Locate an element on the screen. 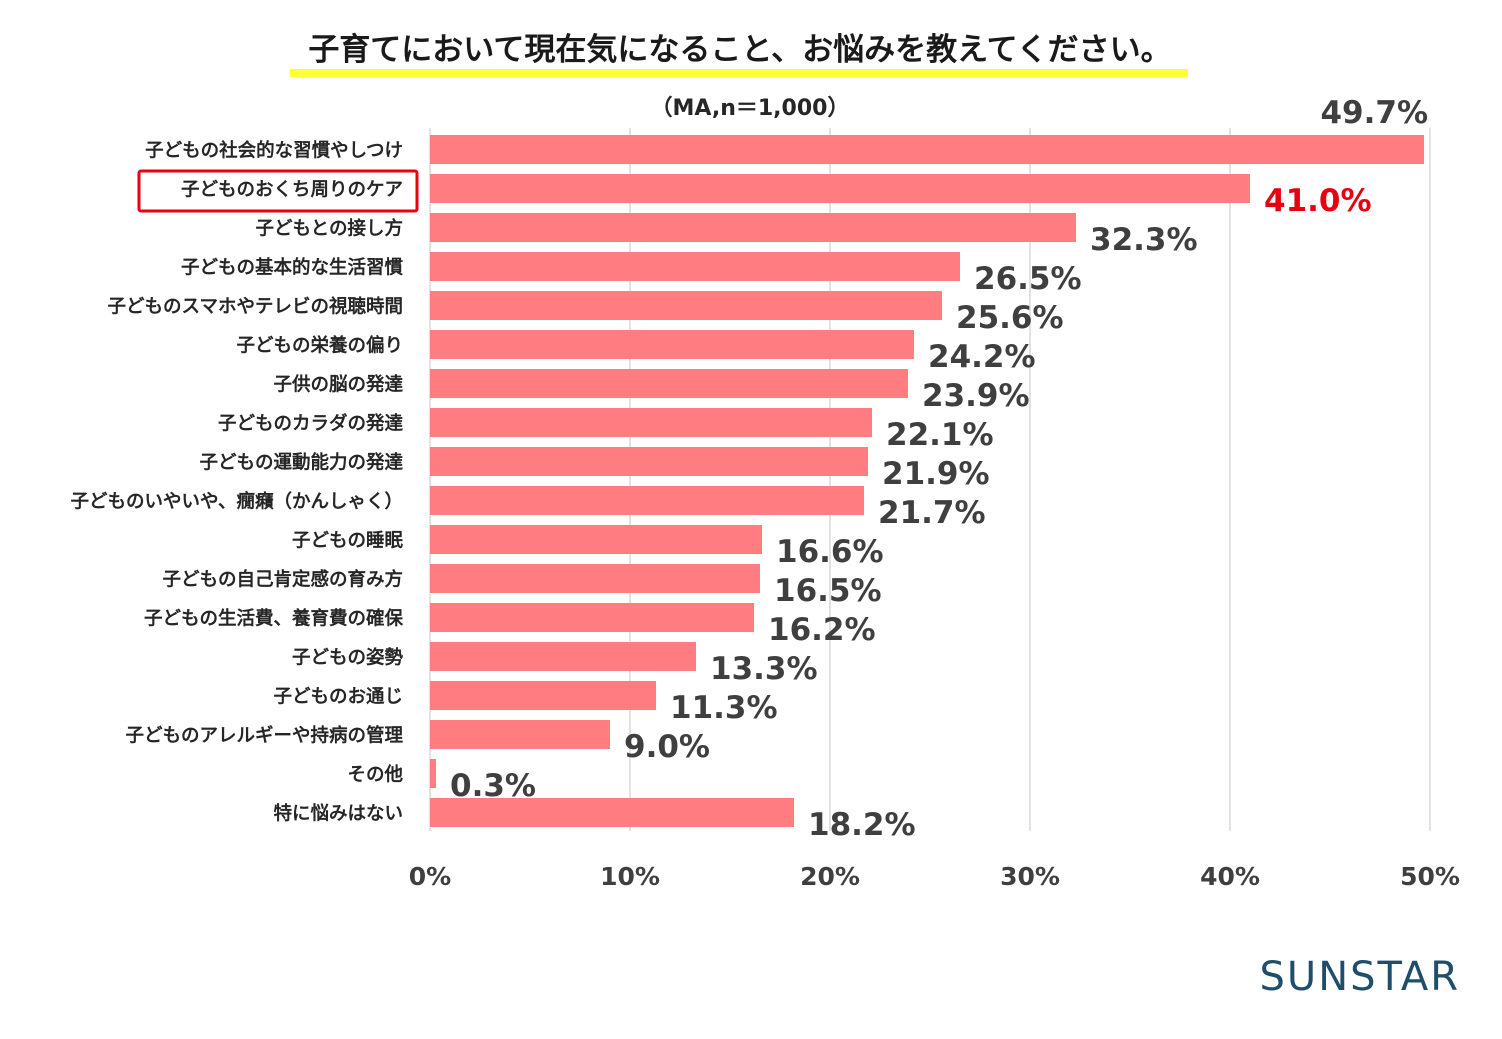 This screenshot has height=1039, width=1502. category-label: 子どものいやいや、癇癪（かんしゃく） is located at coordinates (237, 502).